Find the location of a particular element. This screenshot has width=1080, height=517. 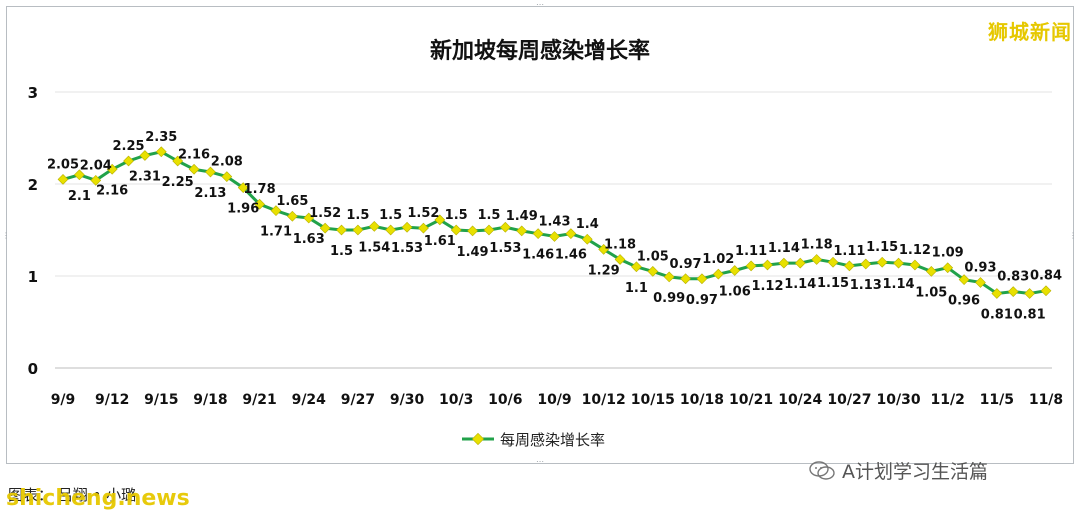

y-tick-label: 1 is located at coordinates (33, 277).